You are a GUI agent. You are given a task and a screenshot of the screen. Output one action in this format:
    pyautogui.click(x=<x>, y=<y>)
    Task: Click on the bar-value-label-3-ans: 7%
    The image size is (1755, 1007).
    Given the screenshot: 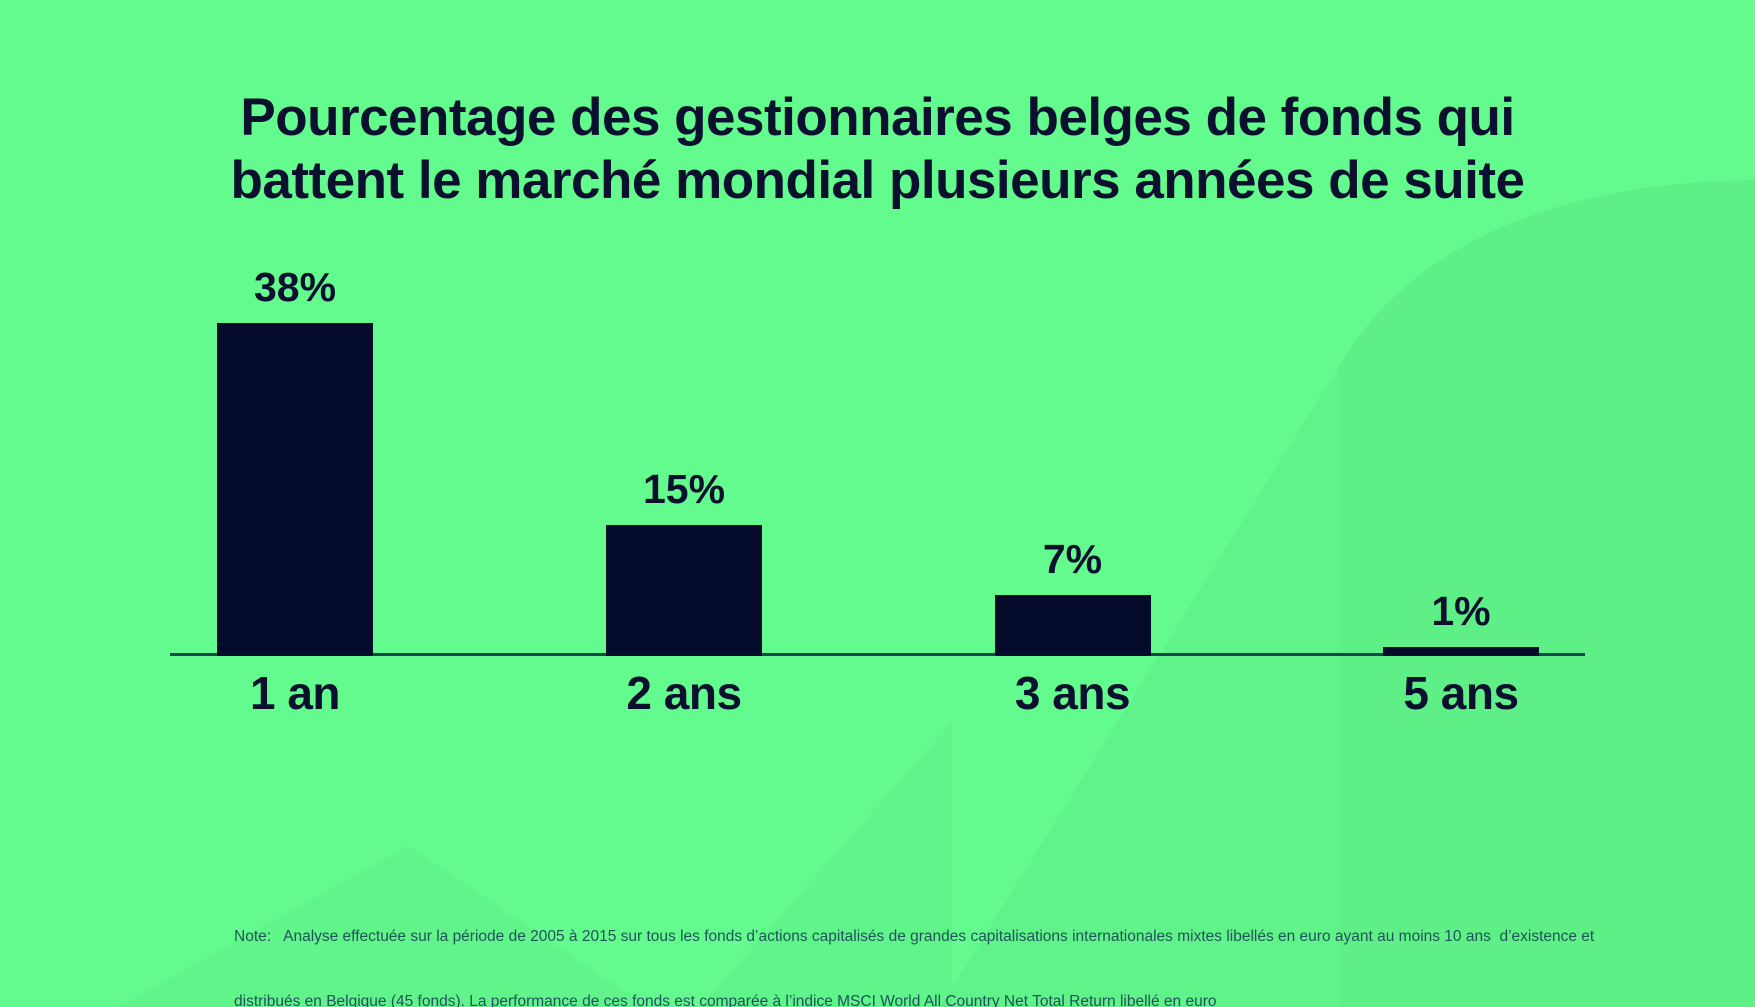 What is the action you would take?
    pyautogui.click(x=1072, y=559)
    